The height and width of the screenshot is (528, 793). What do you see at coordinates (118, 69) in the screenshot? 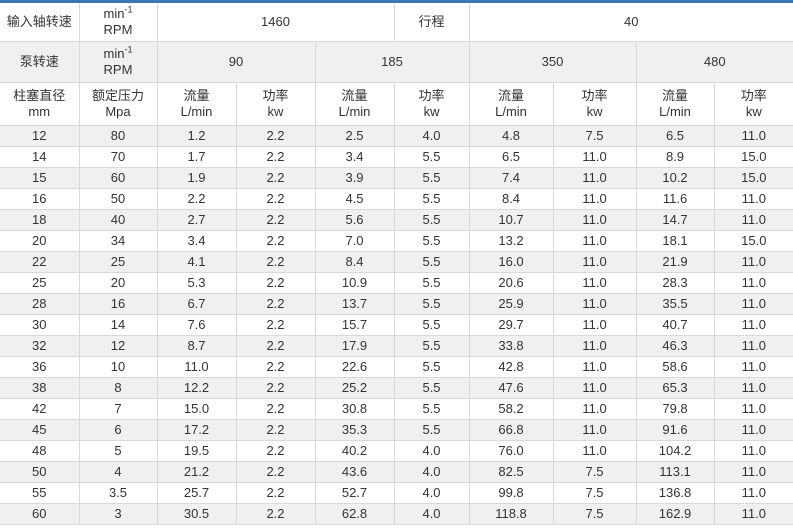
I see `unit-line-2: RPM` at bounding box center [118, 69].